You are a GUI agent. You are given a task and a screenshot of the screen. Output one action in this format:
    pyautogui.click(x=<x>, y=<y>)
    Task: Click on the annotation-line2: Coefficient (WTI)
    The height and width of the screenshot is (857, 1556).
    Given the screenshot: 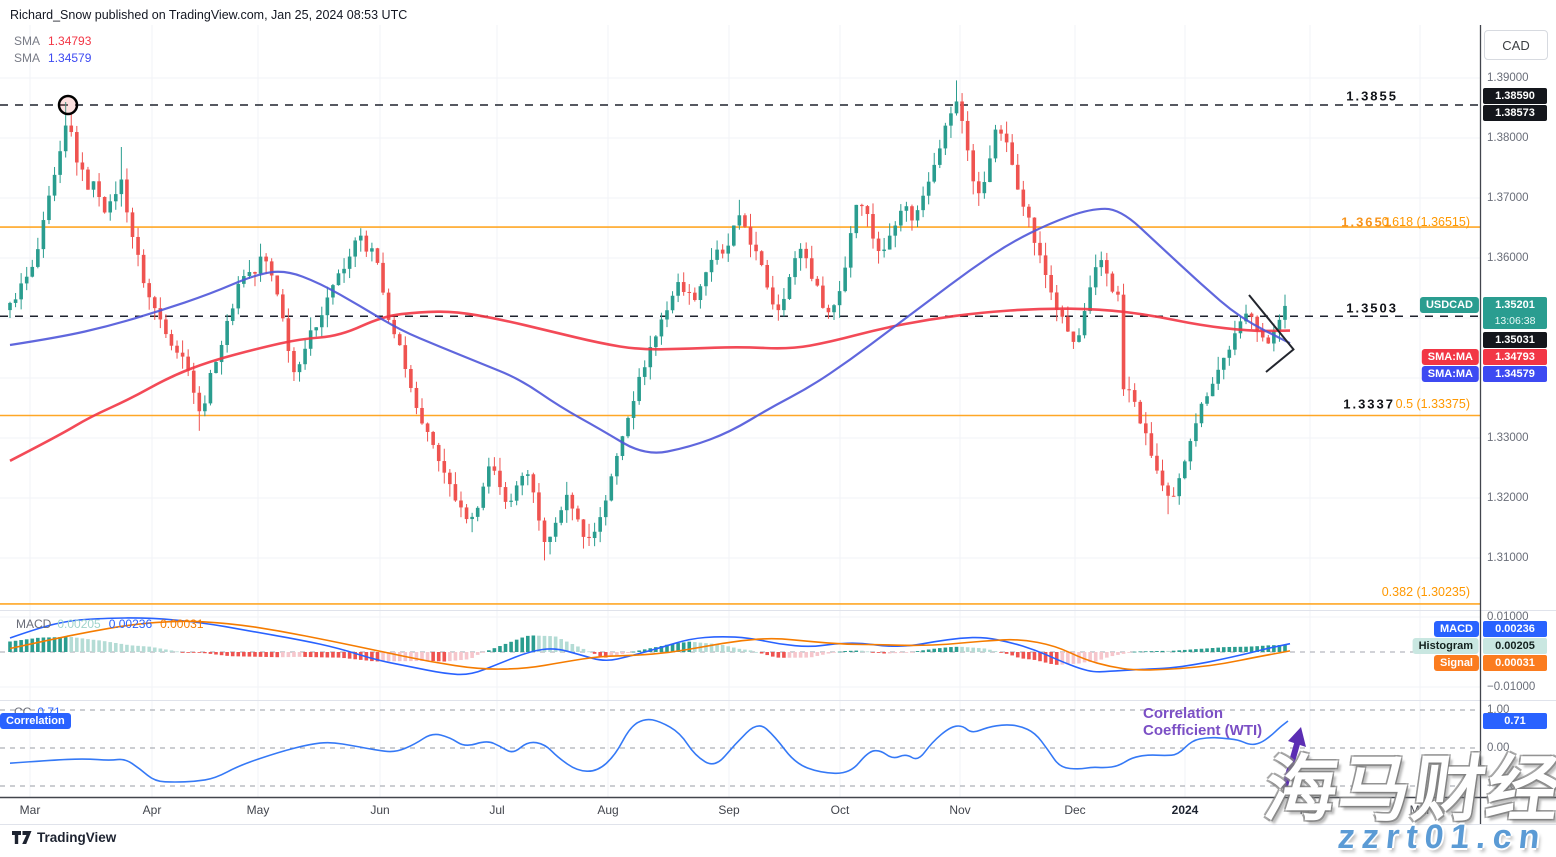 What is the action you would take?
    pyautogui.click(x=1203, y=730)
    